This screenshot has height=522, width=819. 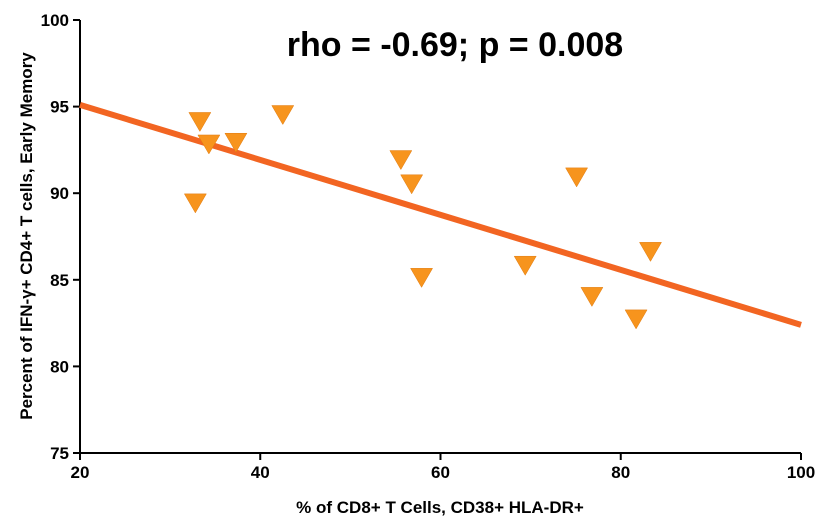 I want to click on y-tick-label: 100, so click(x=55, y=20).